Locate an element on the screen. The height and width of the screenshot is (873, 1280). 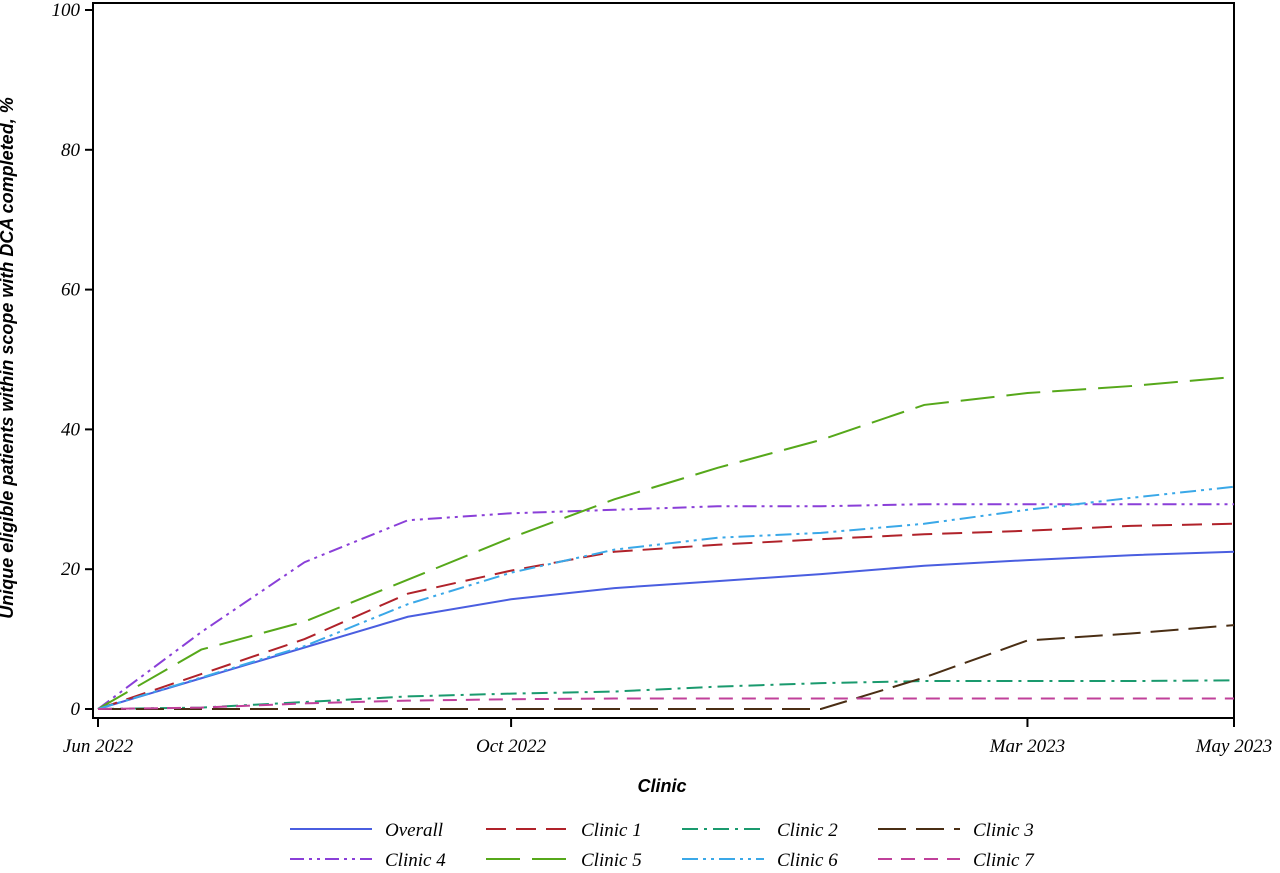
x-tick-label: Oct 2022 is located at coordinates (511, 746).